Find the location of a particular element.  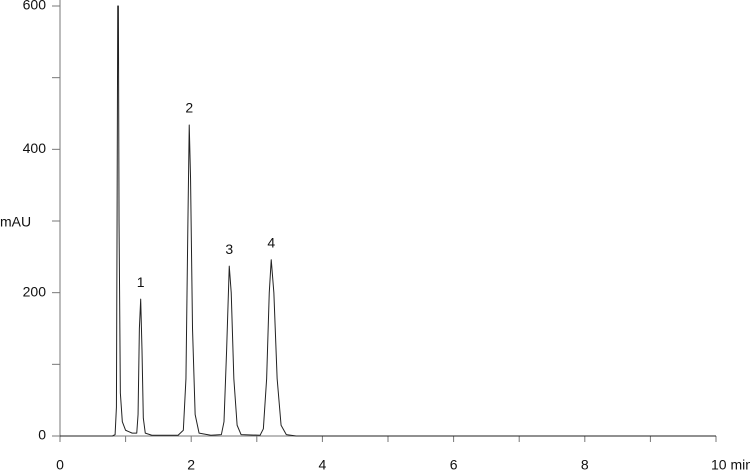

x-tick-label: 10 min is located at coordinates (730, 465).